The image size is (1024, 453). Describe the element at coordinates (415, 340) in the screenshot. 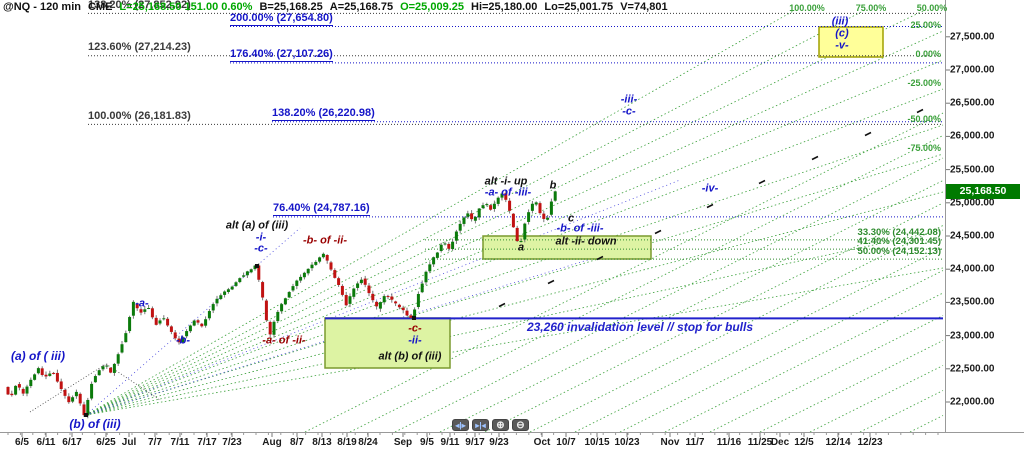

I see `wave-label: -ii-` at that location.